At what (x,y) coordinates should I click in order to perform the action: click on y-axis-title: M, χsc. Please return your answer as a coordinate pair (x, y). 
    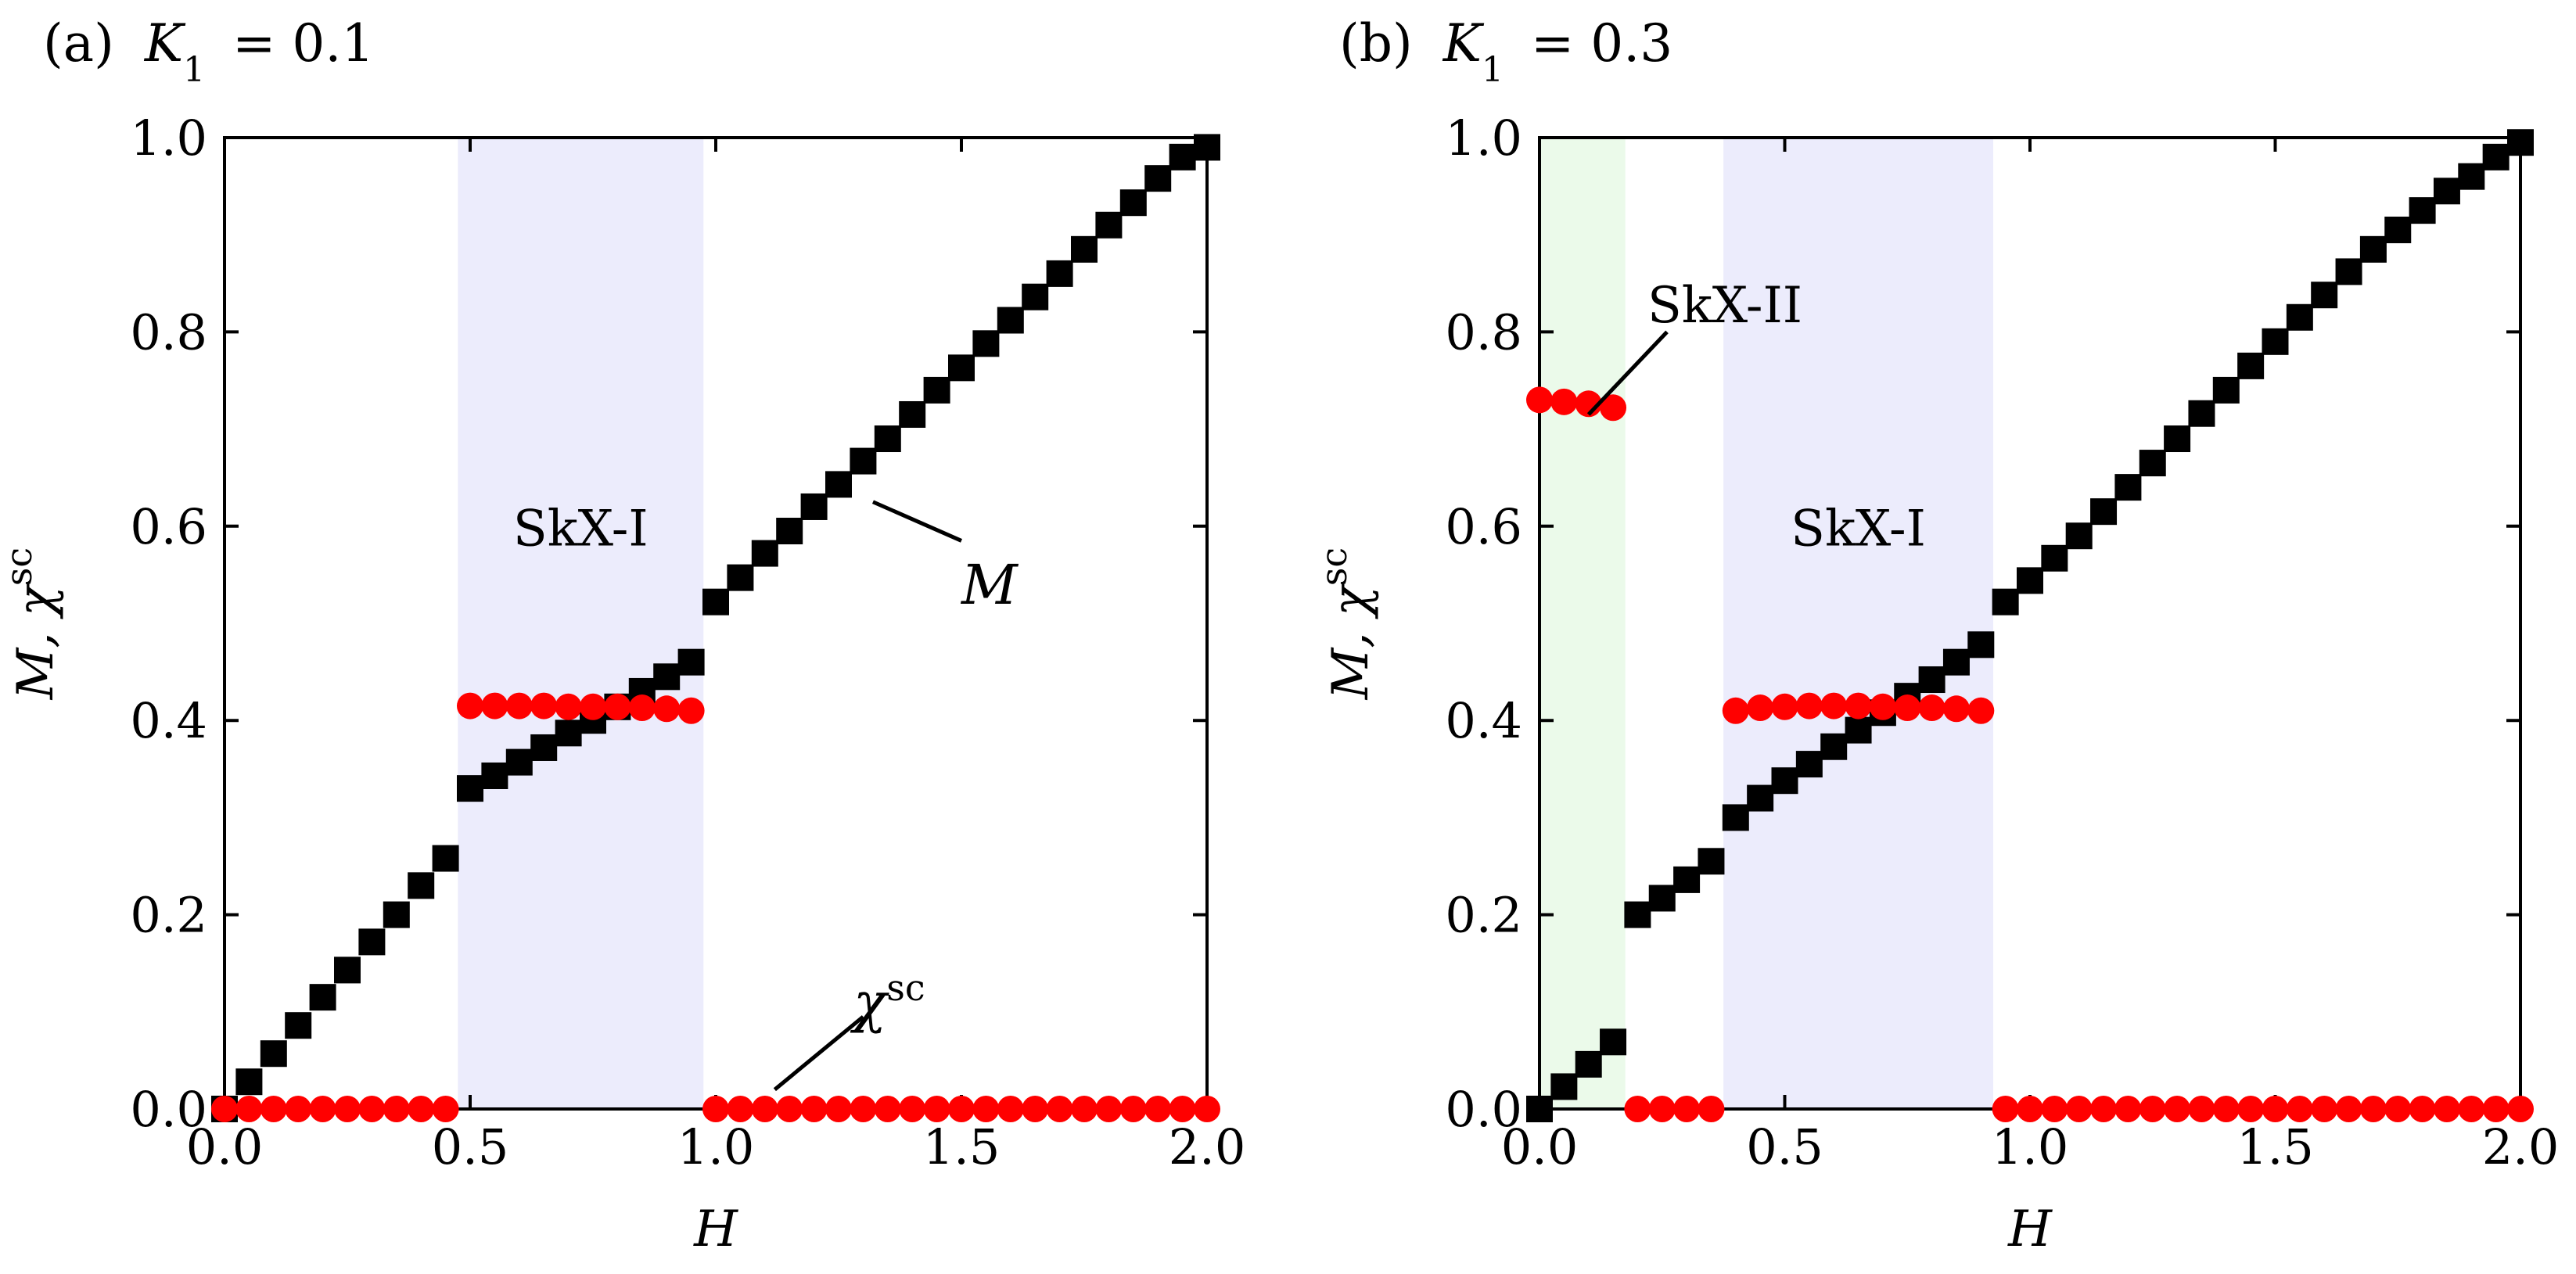
    Looking at the image, I should click on (1346, 623).